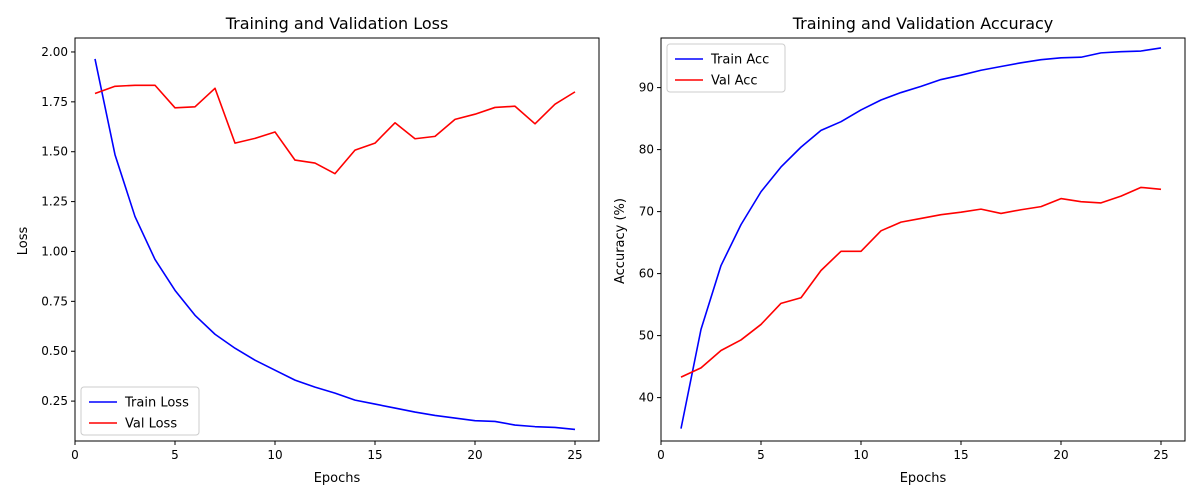 This screenshot has height=500, width=1200. Describe the element at coordinates (337, 478) in the screenshot. I see `loss-x-axis-label: Epochs` at that location.